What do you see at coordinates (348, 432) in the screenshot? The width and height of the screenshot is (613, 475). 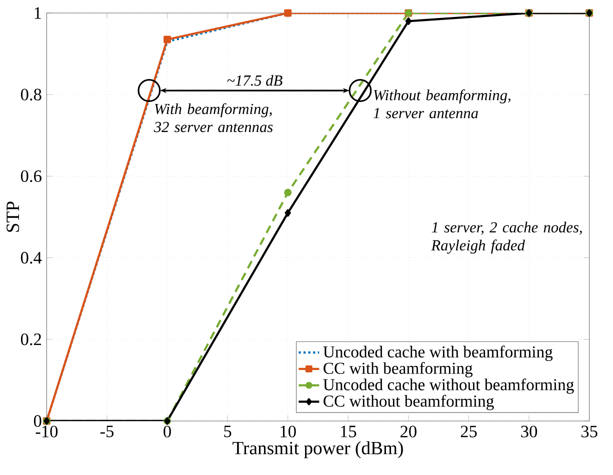 I see `x-tick-label: 15` at bounding box center [348, 432].